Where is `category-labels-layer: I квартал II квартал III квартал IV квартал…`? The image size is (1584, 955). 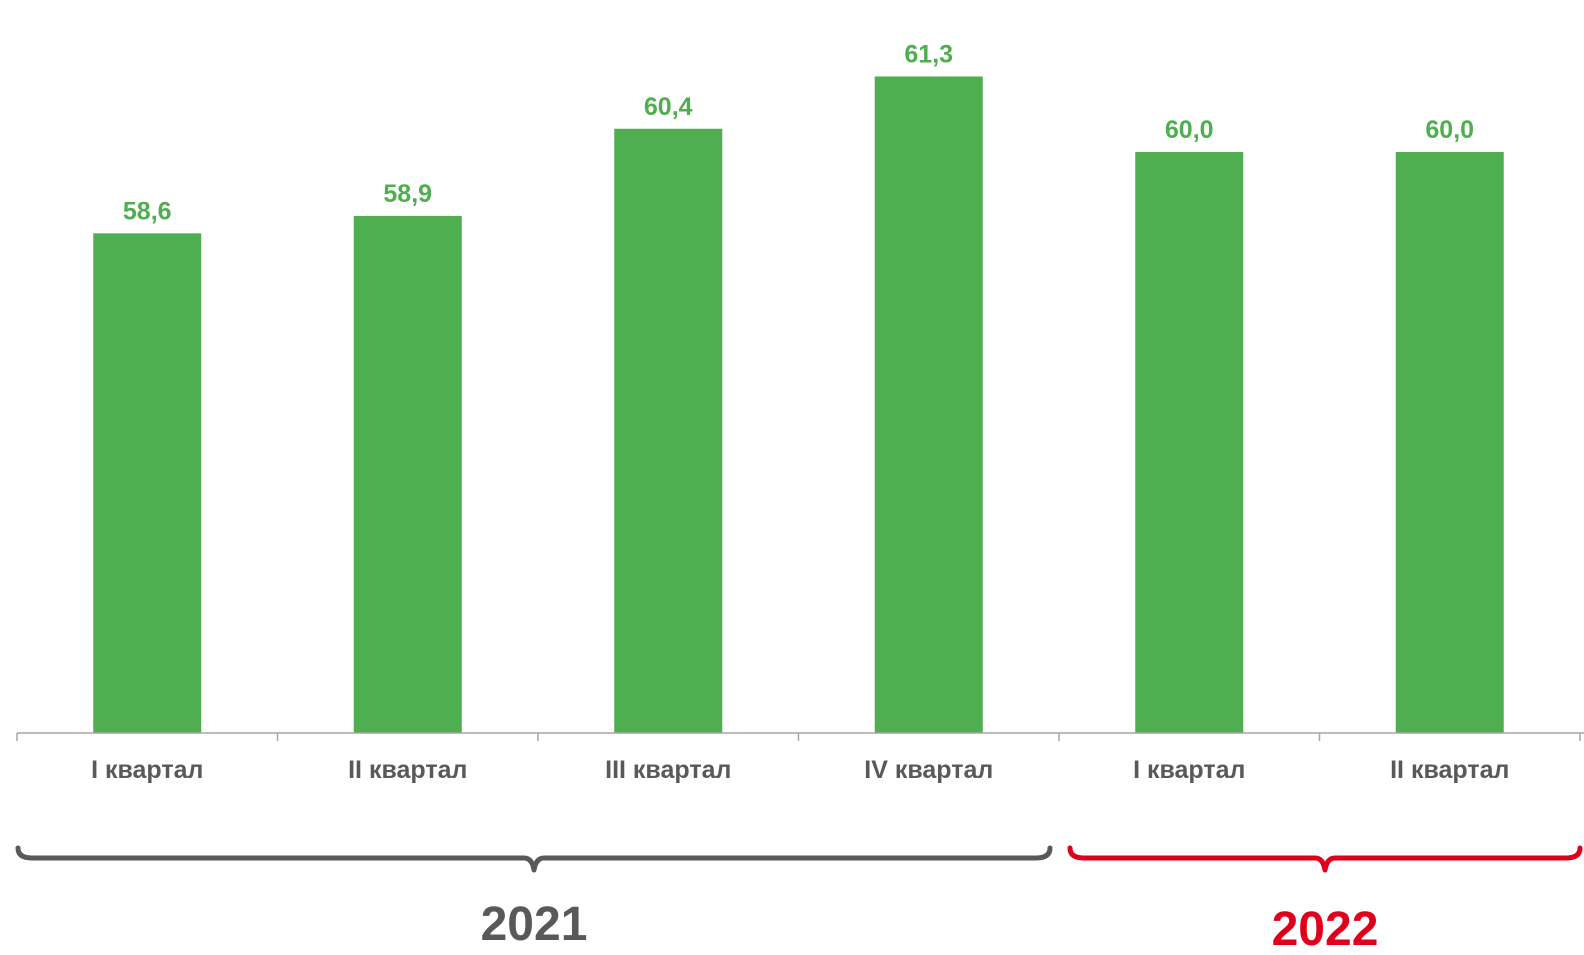 category-labels-layer: I квартал II квартал III квартал IV квартал… is located at coordinates (800, 770).